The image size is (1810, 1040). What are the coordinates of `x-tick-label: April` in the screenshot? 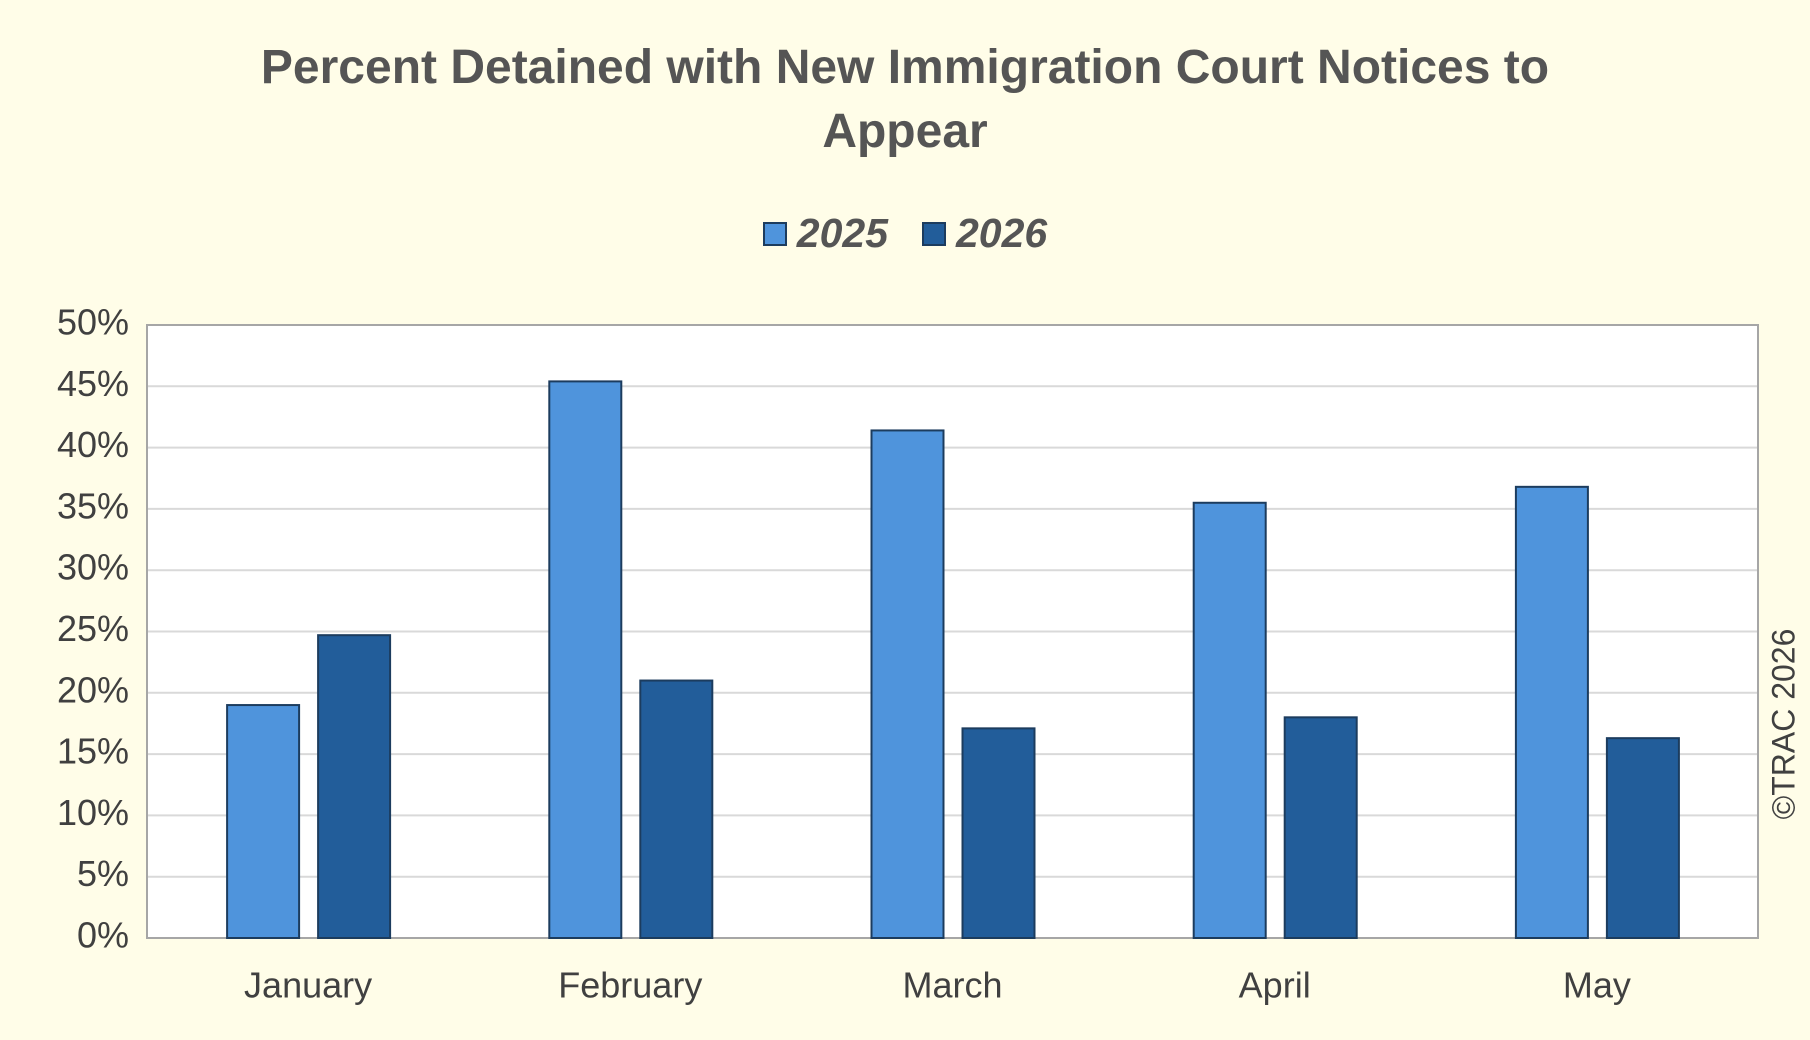 It's located at (1275, 985).